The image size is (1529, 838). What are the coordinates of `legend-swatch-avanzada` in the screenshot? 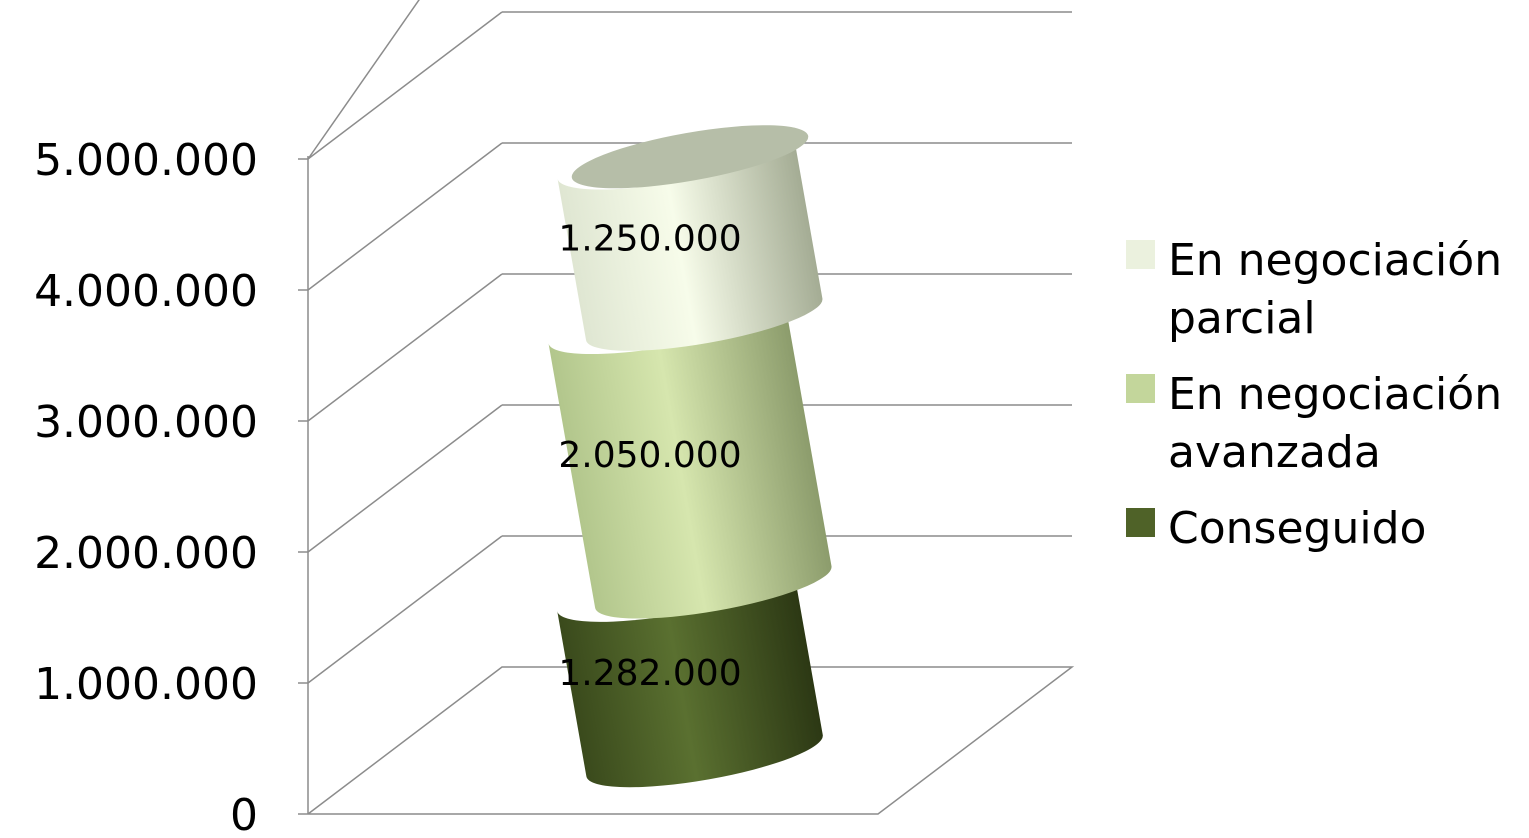 It's located at (1140, 388).